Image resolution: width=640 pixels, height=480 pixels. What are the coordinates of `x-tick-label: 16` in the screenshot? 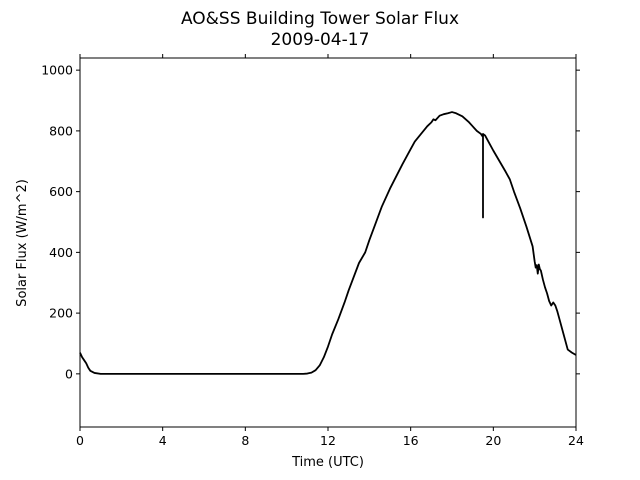 It's located at (411, 440).